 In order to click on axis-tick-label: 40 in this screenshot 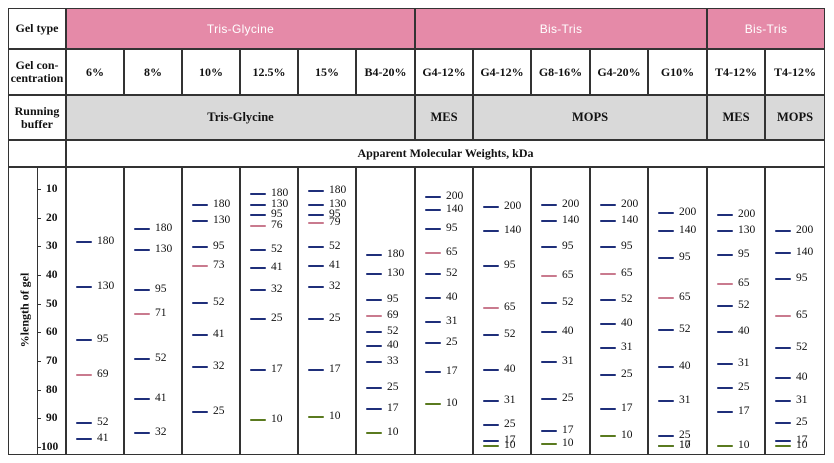, I will do `click(52, 275)`.